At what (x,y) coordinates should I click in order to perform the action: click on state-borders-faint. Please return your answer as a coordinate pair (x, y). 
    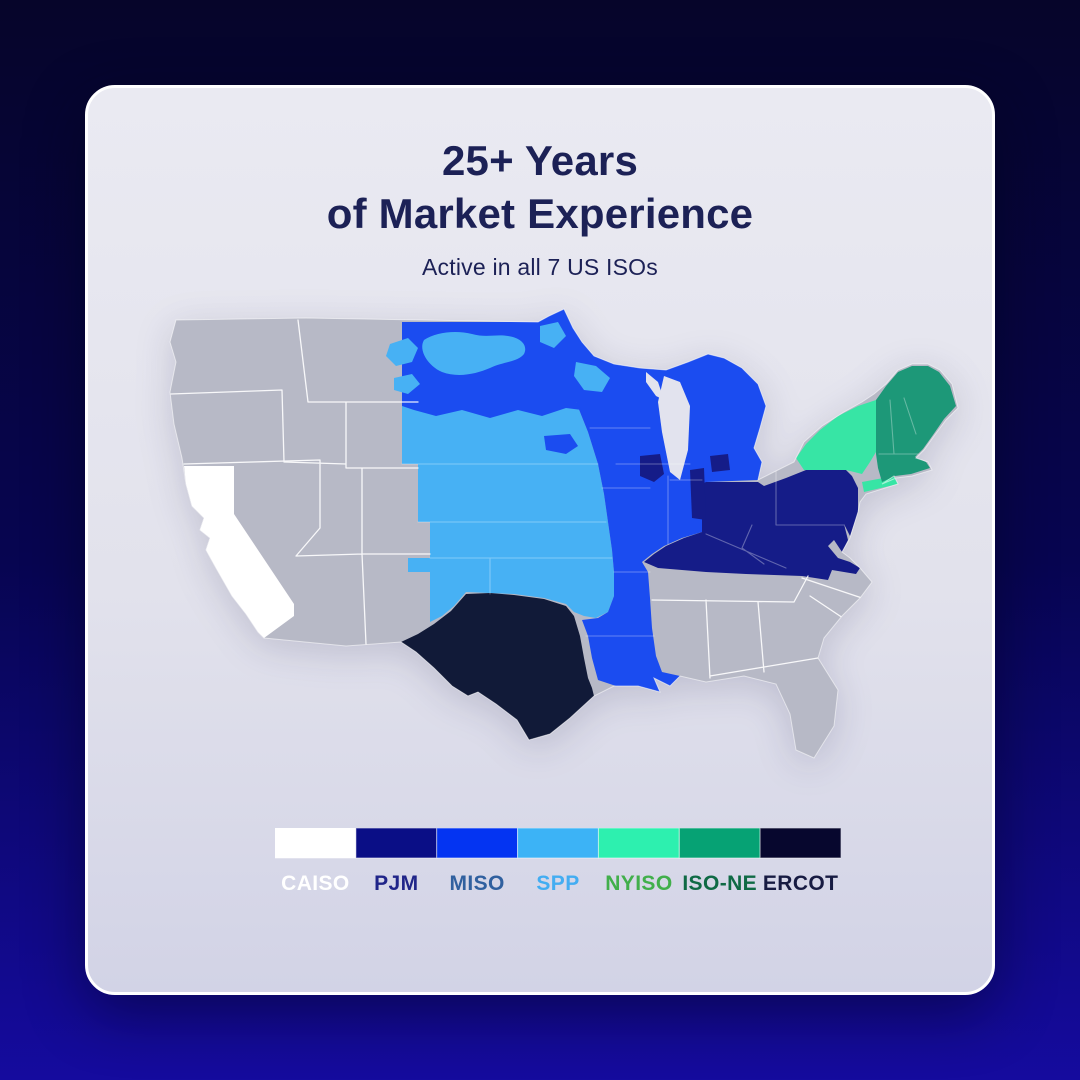
    Looking at the image, I should click on (660, 517).